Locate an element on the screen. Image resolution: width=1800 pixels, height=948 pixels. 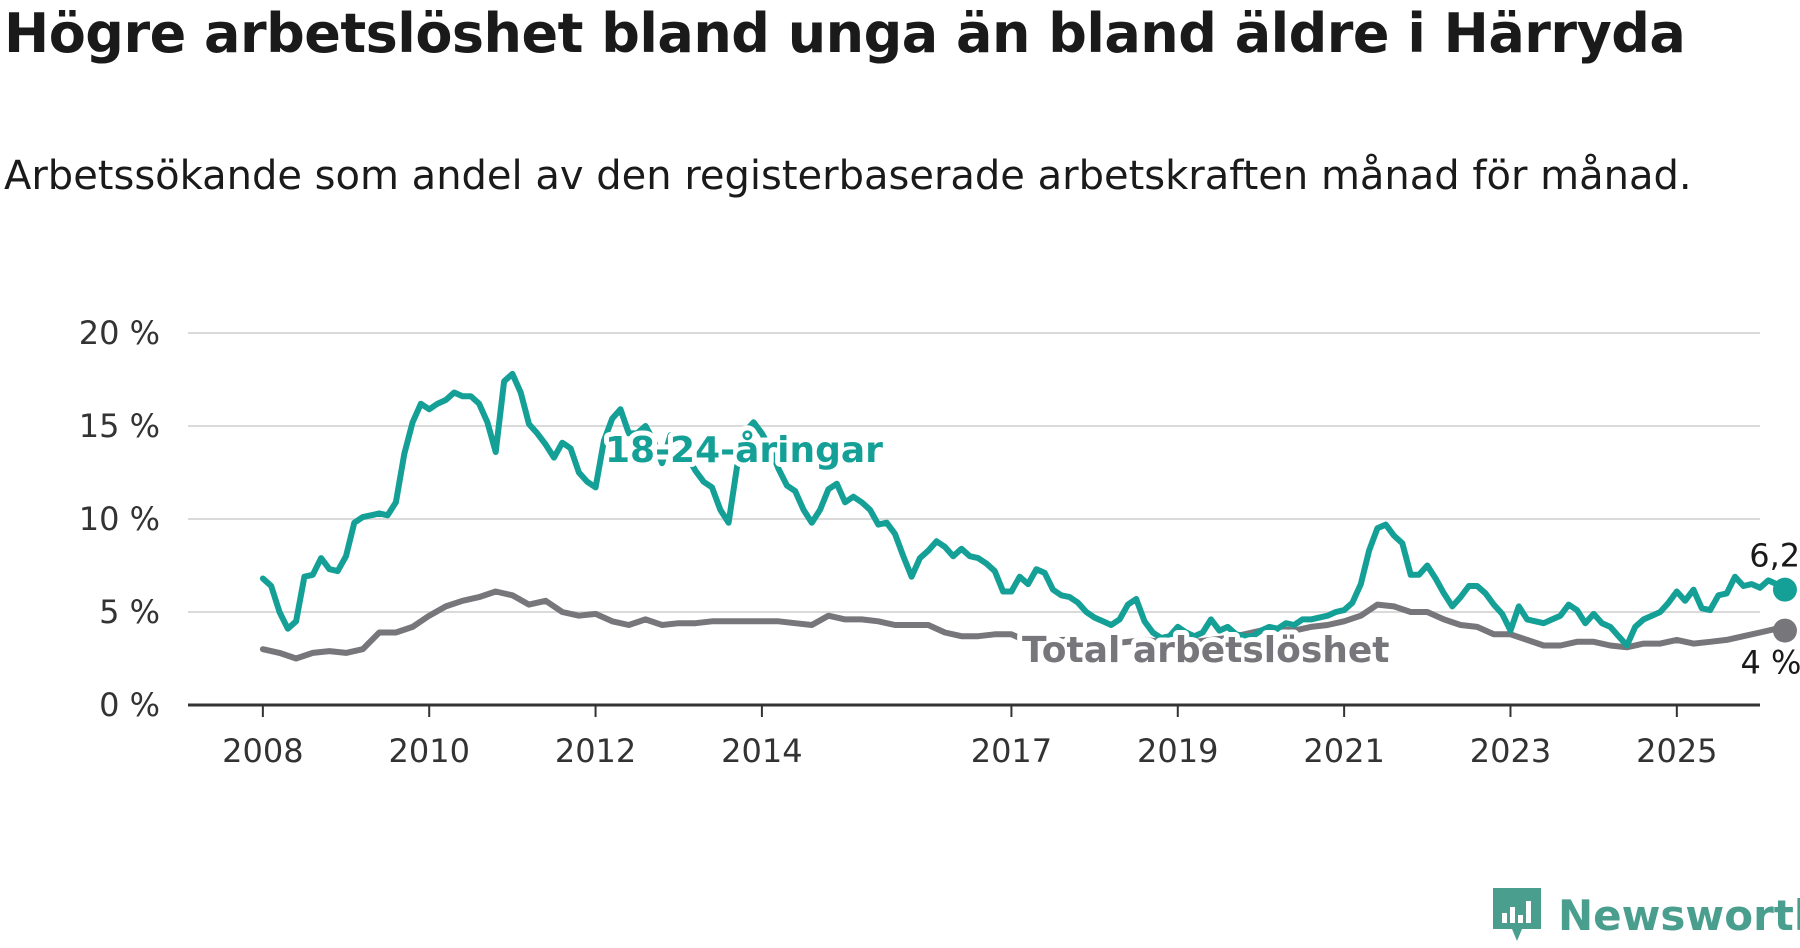
x-tick-label: 2012 is located at coordinates (595, 751).